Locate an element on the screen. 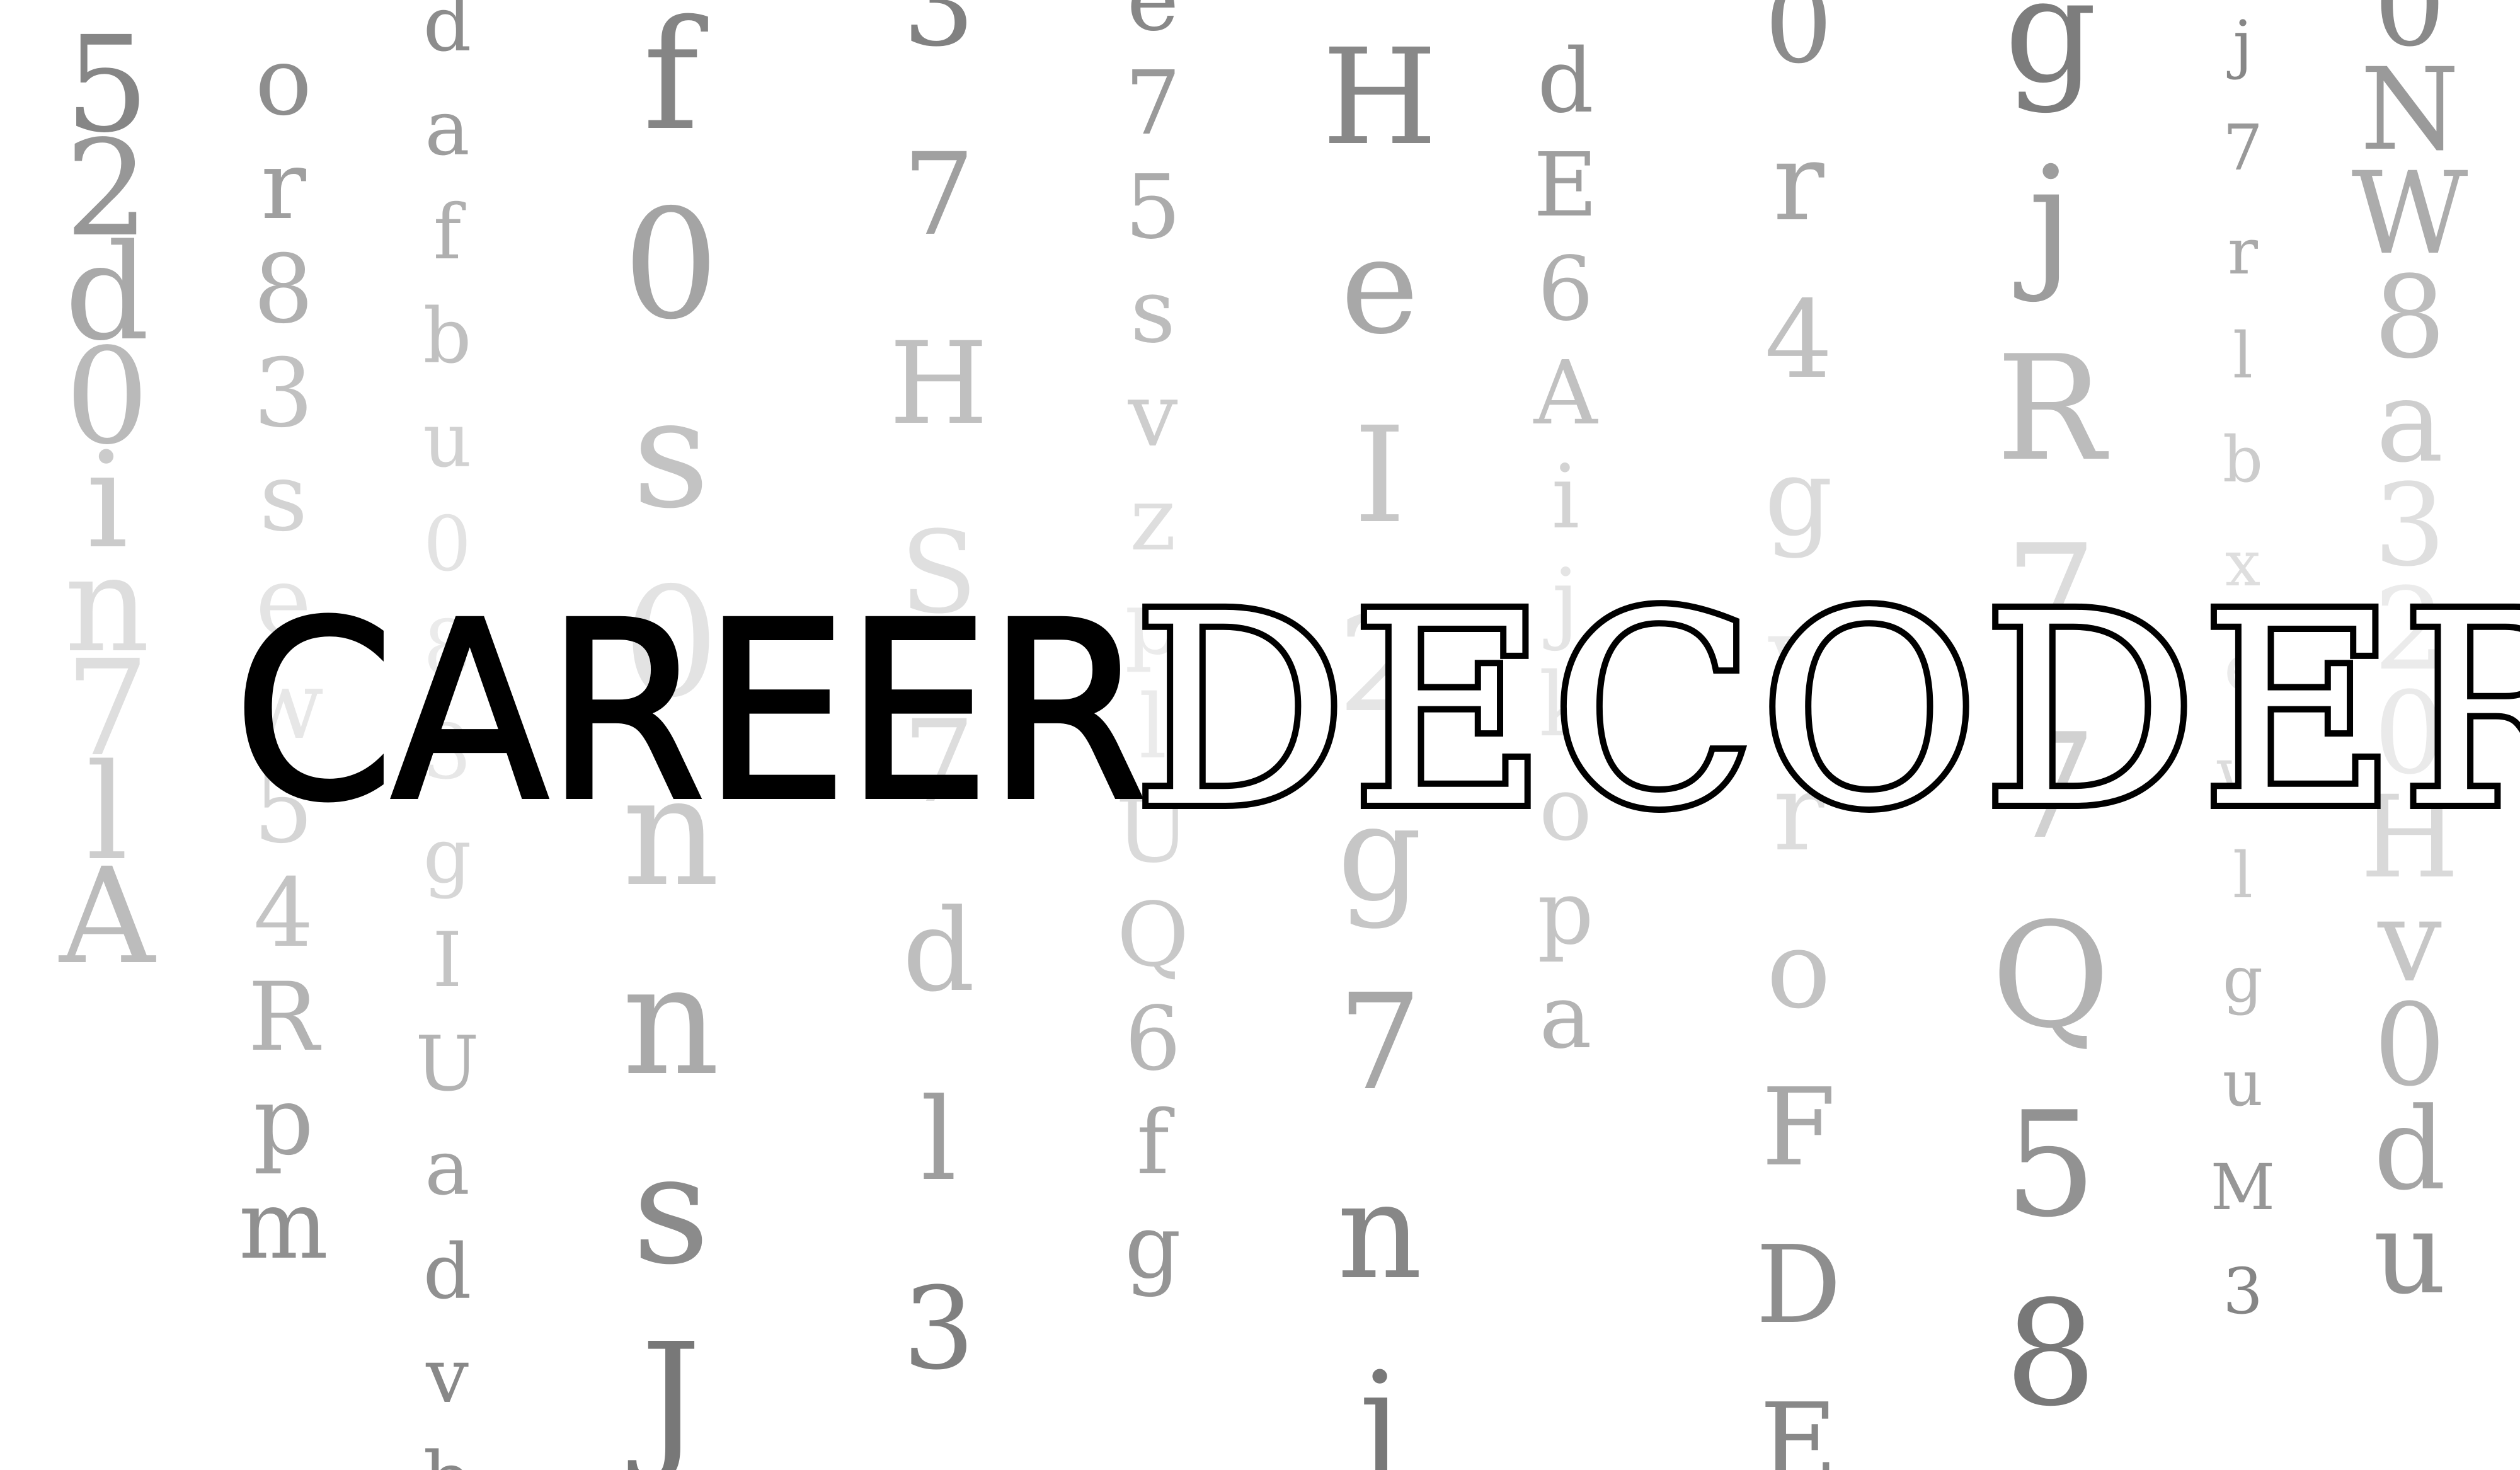 The image size is (2520, 1470). background-character: m is located at coordinates (283, 1225).